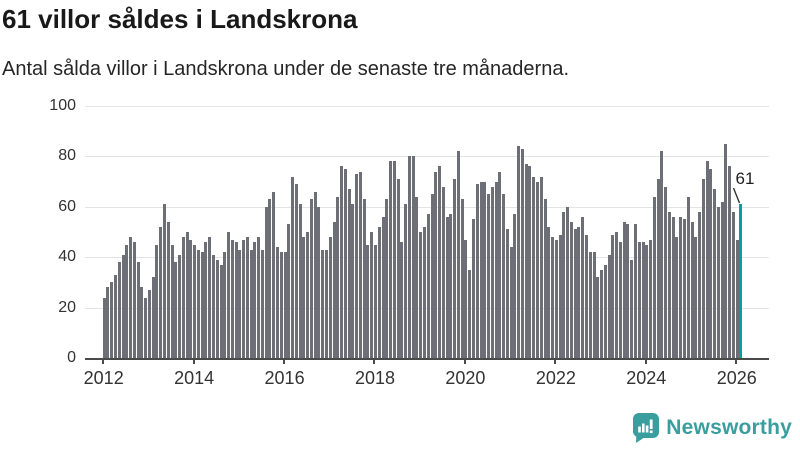 Image resolution: width=800 pixels, height=450 pixels. What do you see at coordinates (465, 378) in the screenshot?
I see `x-axis-tick-label: 2020` at bounding box center [465, 378].